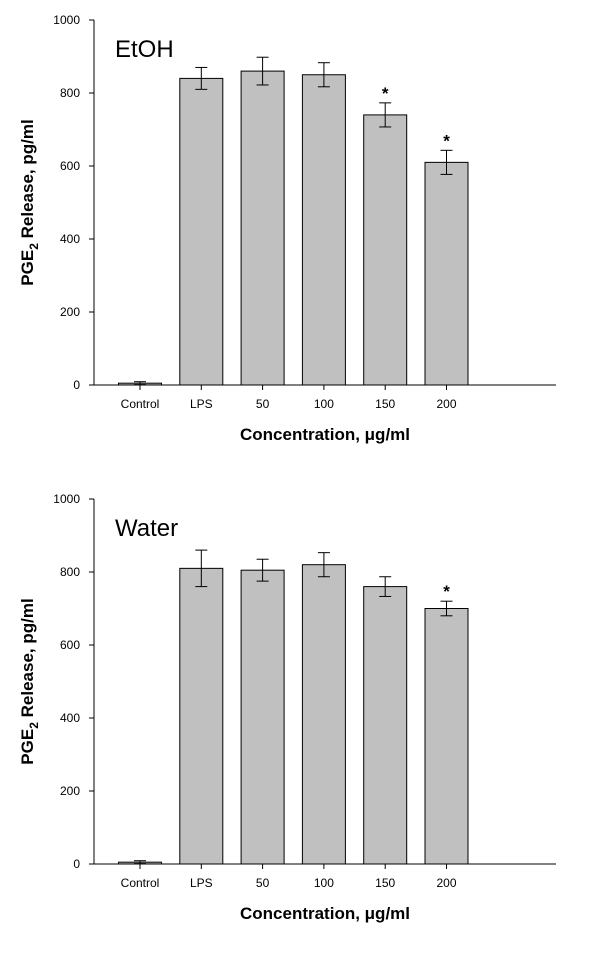 The image size is (596, 963). Describe the element at coordinates (144, 49) in the screenshot. I see `panel-label: EtOH` at that location.